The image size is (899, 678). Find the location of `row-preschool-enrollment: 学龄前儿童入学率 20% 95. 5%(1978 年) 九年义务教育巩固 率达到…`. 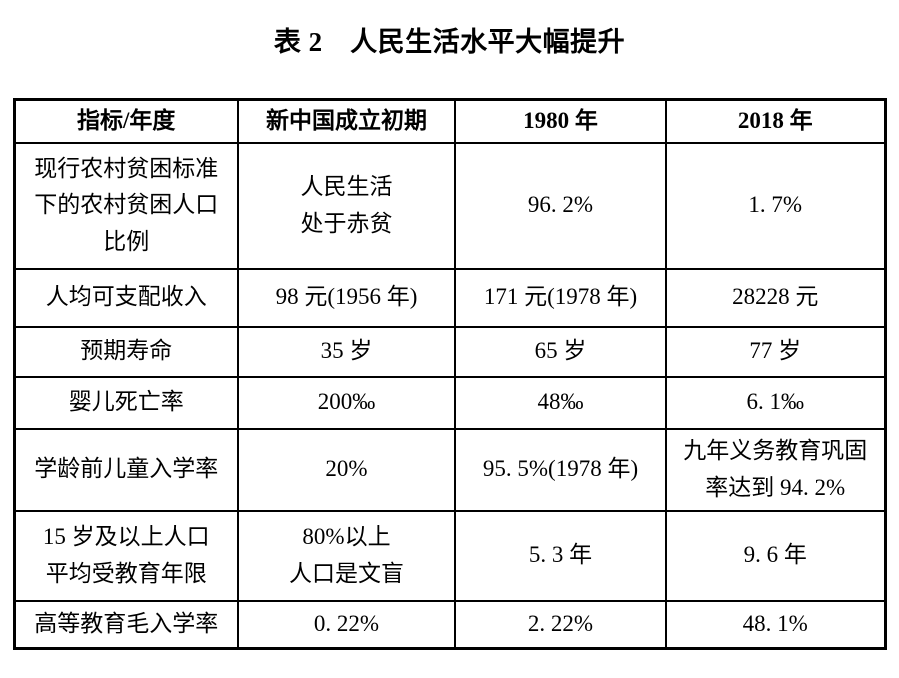

row-preschool-enrollment: 学龄前儿童入学率 20% 95. 5%(1978 年) 九年义务教育巩固 率达到… is located at coordinates (449, 469).